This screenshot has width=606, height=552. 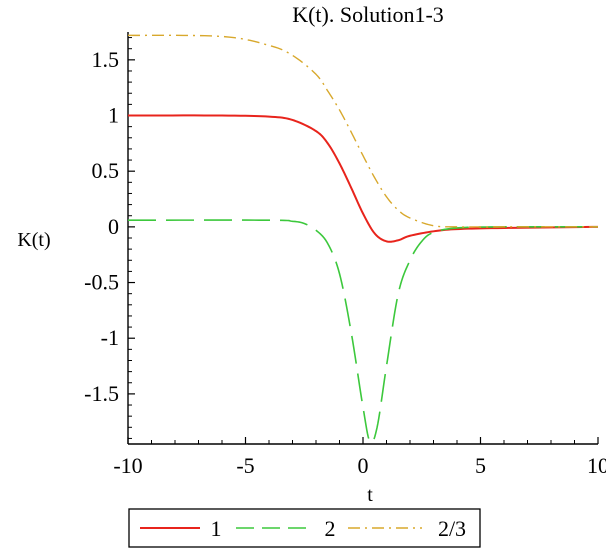 What do you see at coordinates (113, 226) in the screenshot?
I see `y-tick-label: 0` at bounding box center [113, 226].